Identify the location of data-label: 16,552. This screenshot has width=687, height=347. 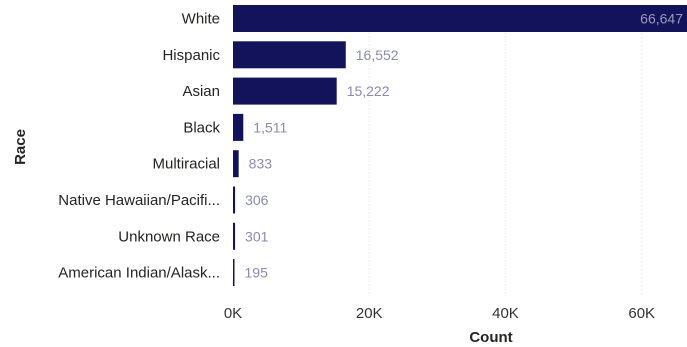
(377, 55).